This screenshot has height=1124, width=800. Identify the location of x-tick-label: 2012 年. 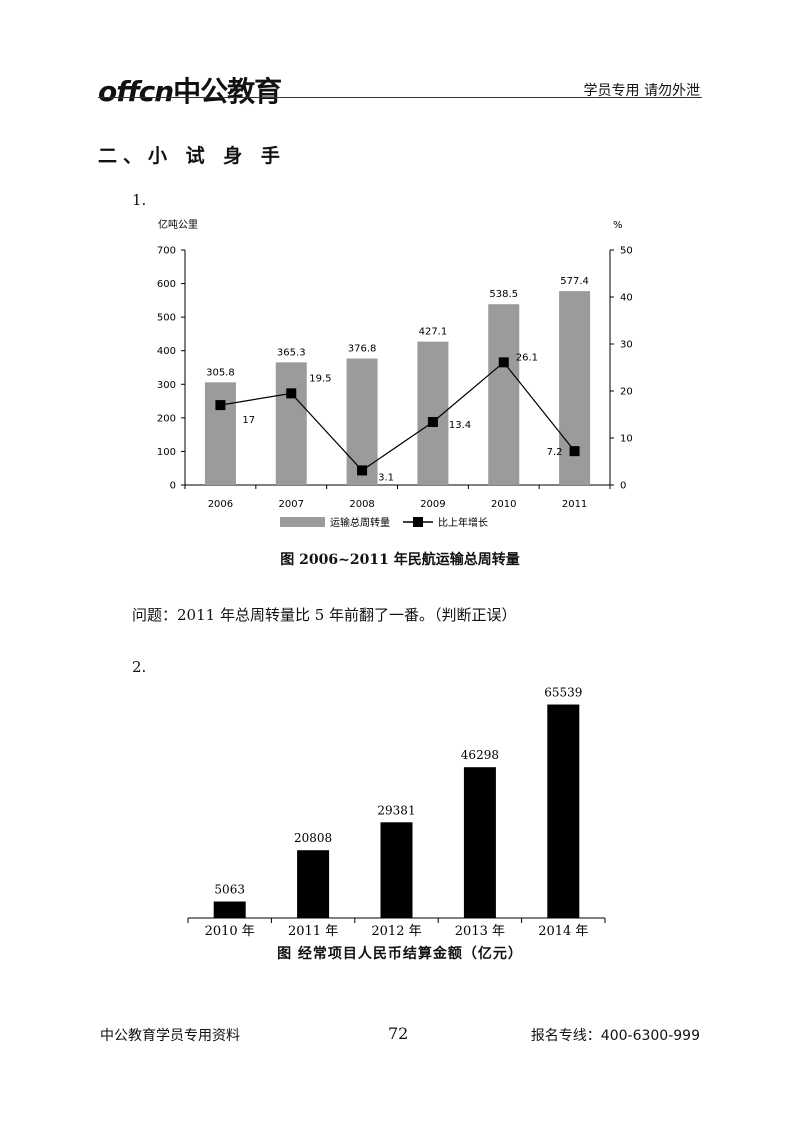
(396, 931).